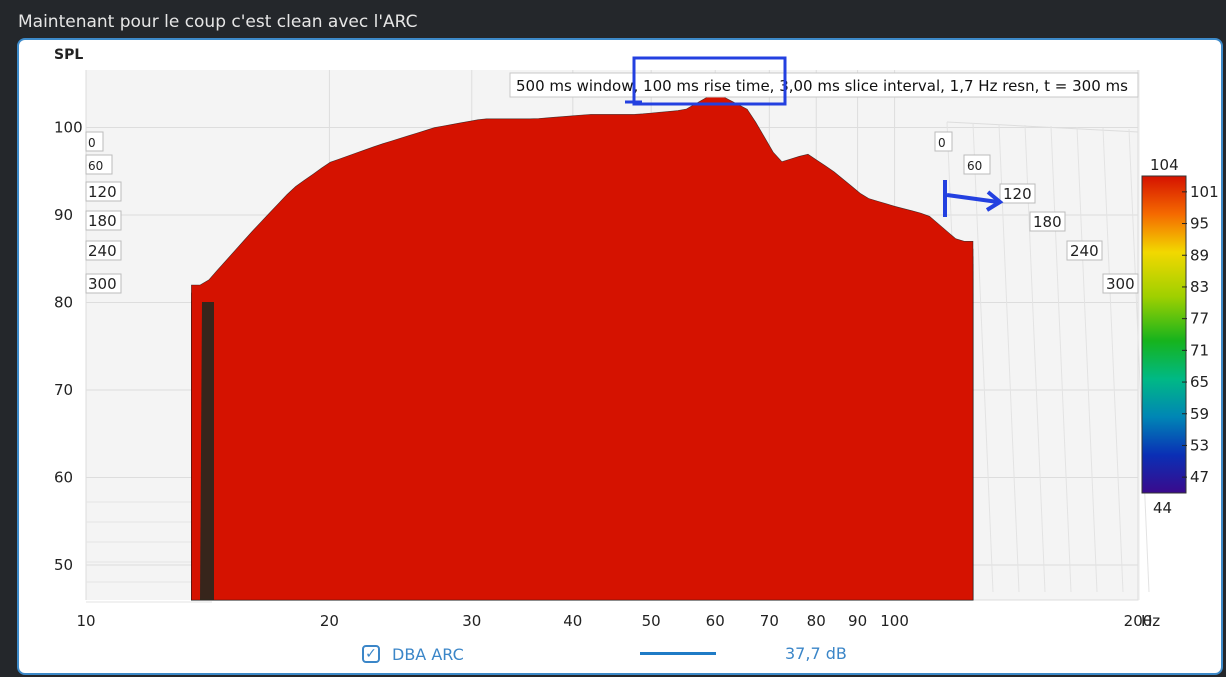 The height and width of the screenshot is (677, 1226). What do you see at coordinates (769, 621) in the screenshot?
I see `x-tick-label: 70` at bounding box center [769, 621].